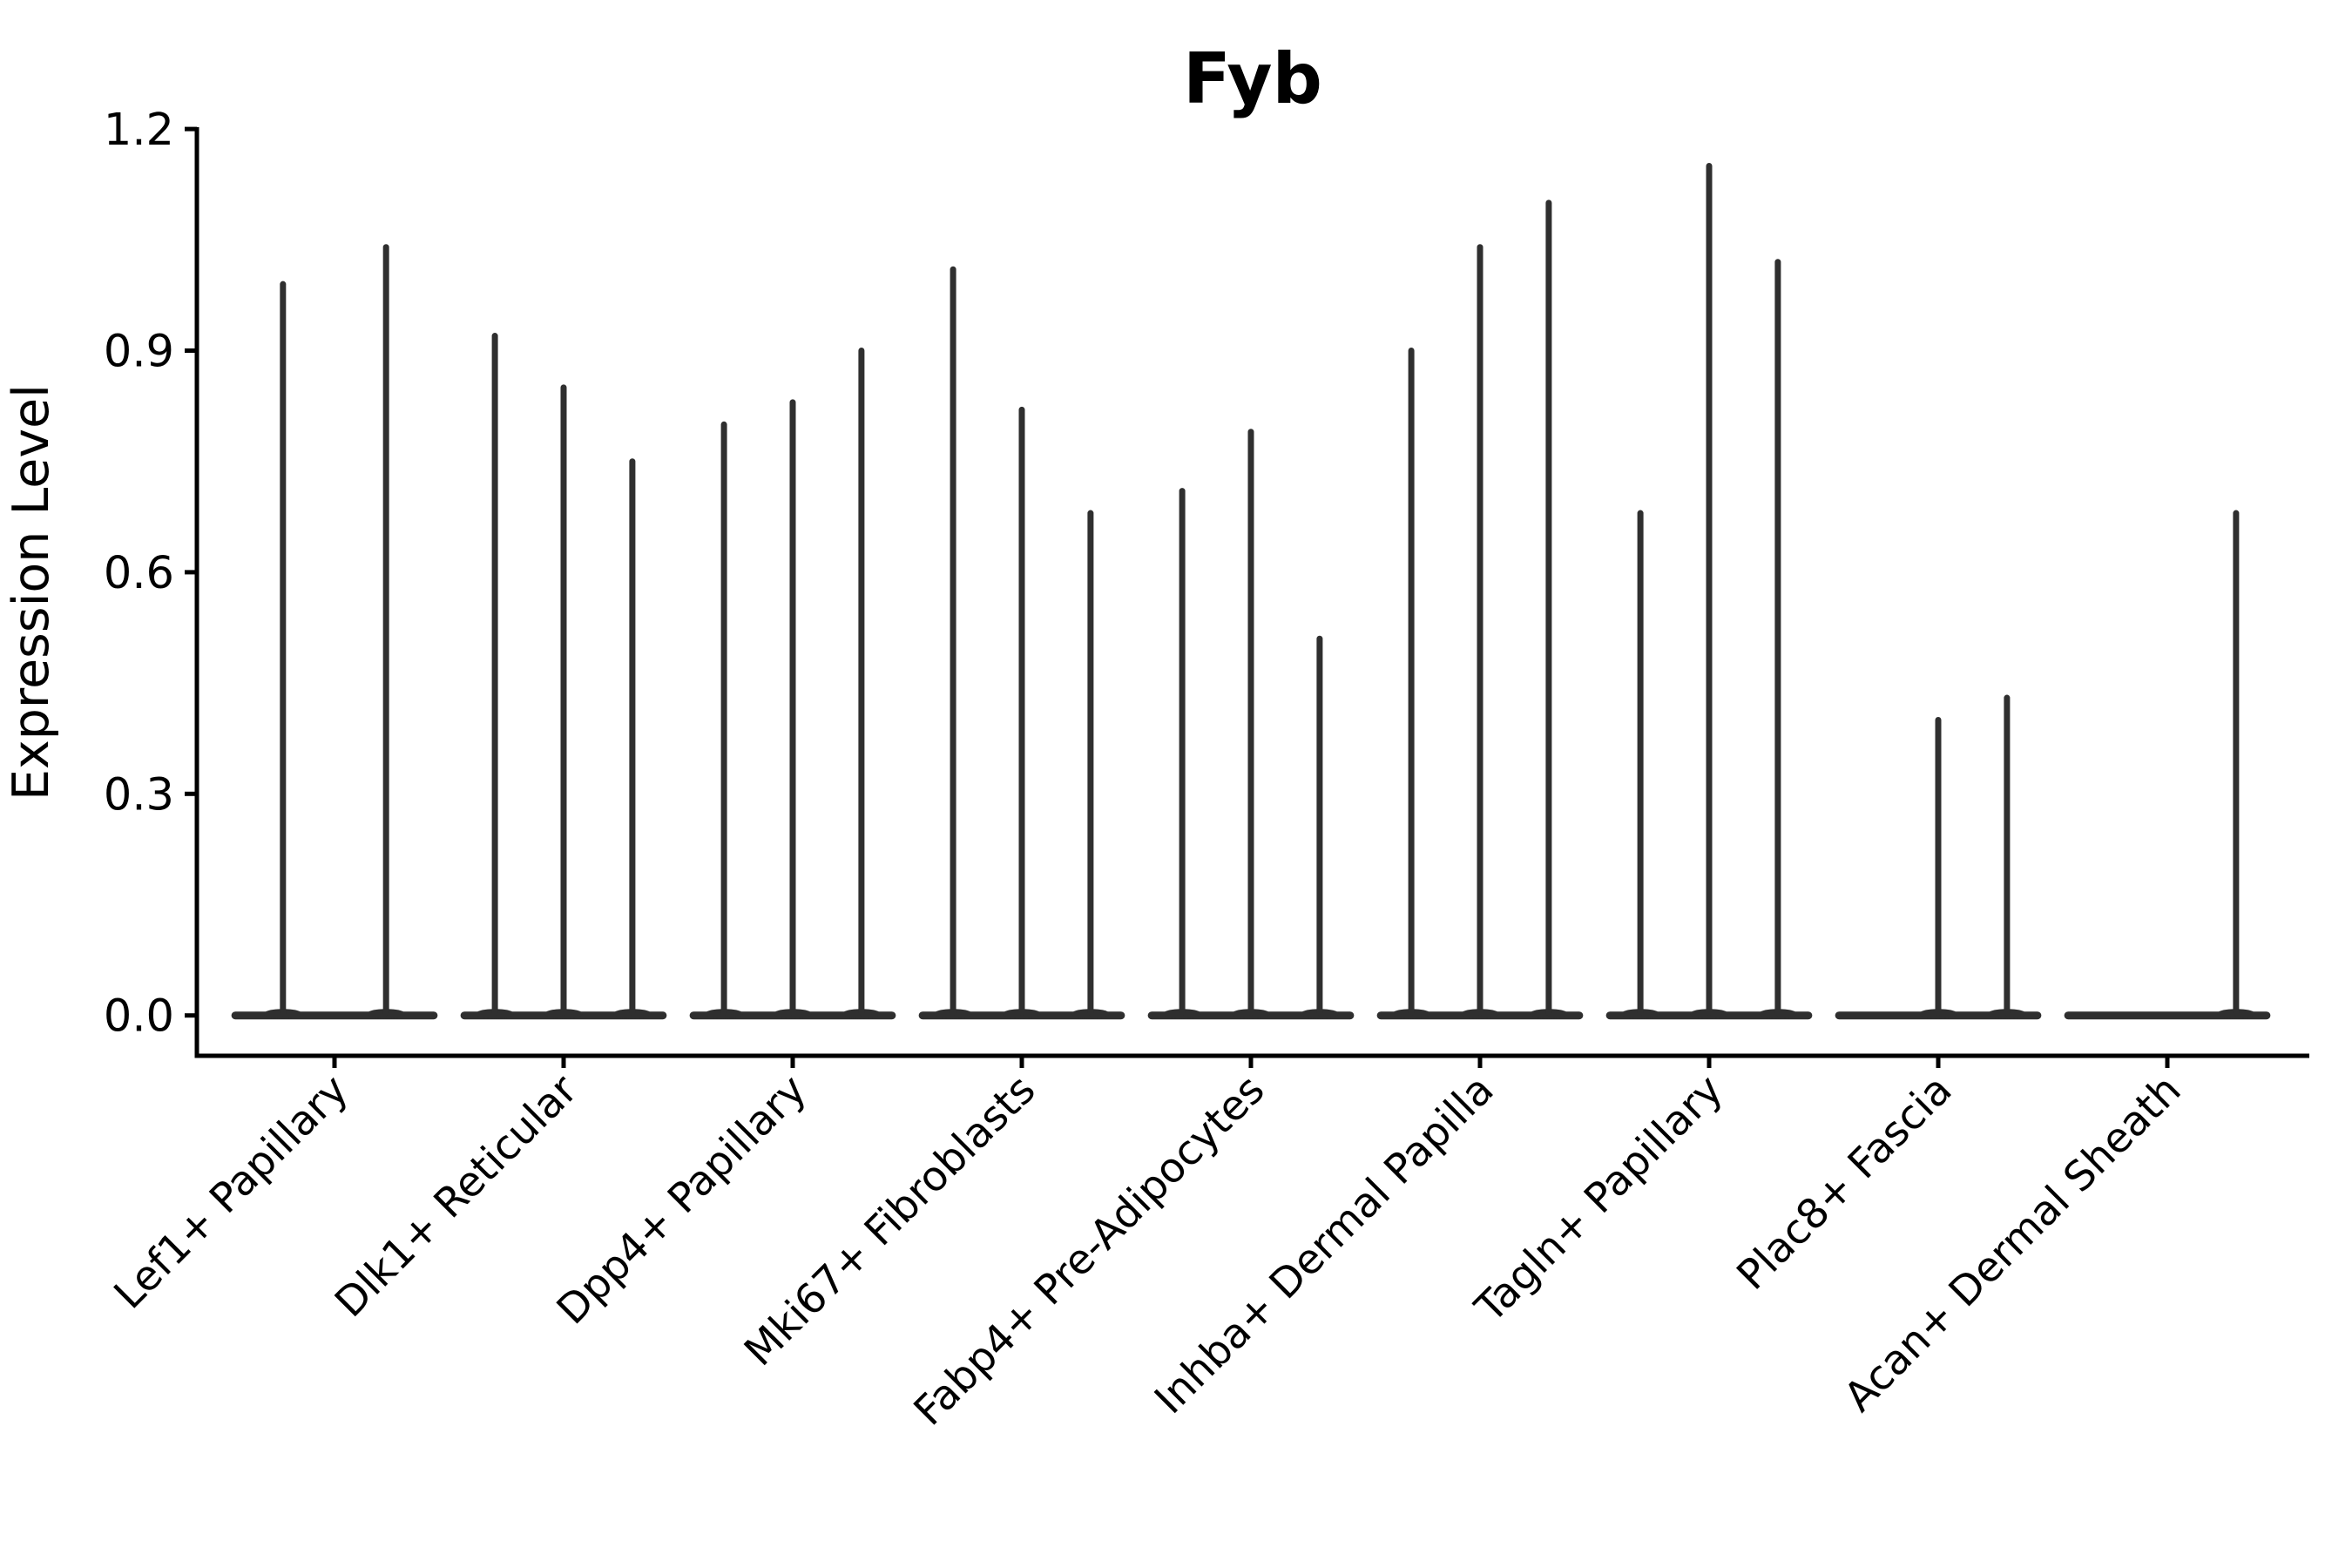 This screenshot has width=2352, height=1568. What do you see at coordinates (1599, 1199) in the screenshot?
I see `x-tick-label: Tagln+ Papillary` at bounding box center [1599, 1199].